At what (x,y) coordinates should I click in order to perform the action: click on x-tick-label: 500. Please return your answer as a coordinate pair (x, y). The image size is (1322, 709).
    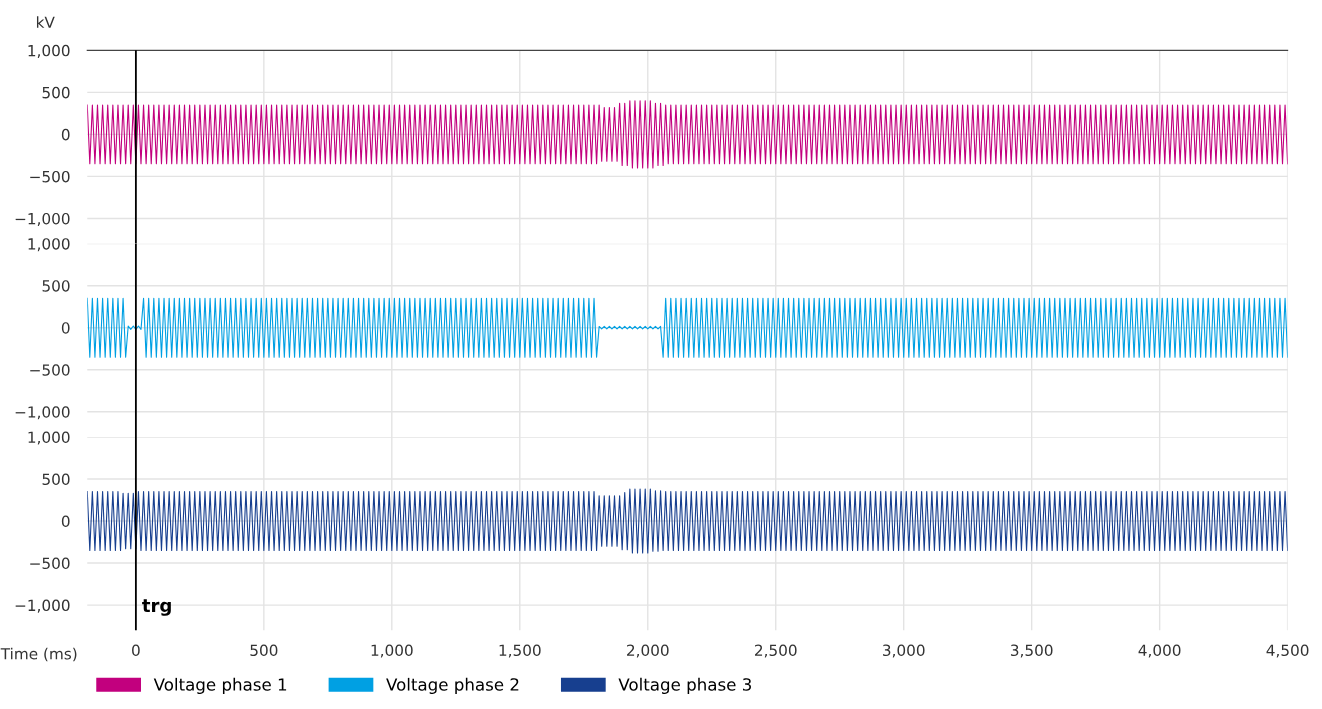
    Looking at the image, I should click on (264, 650).